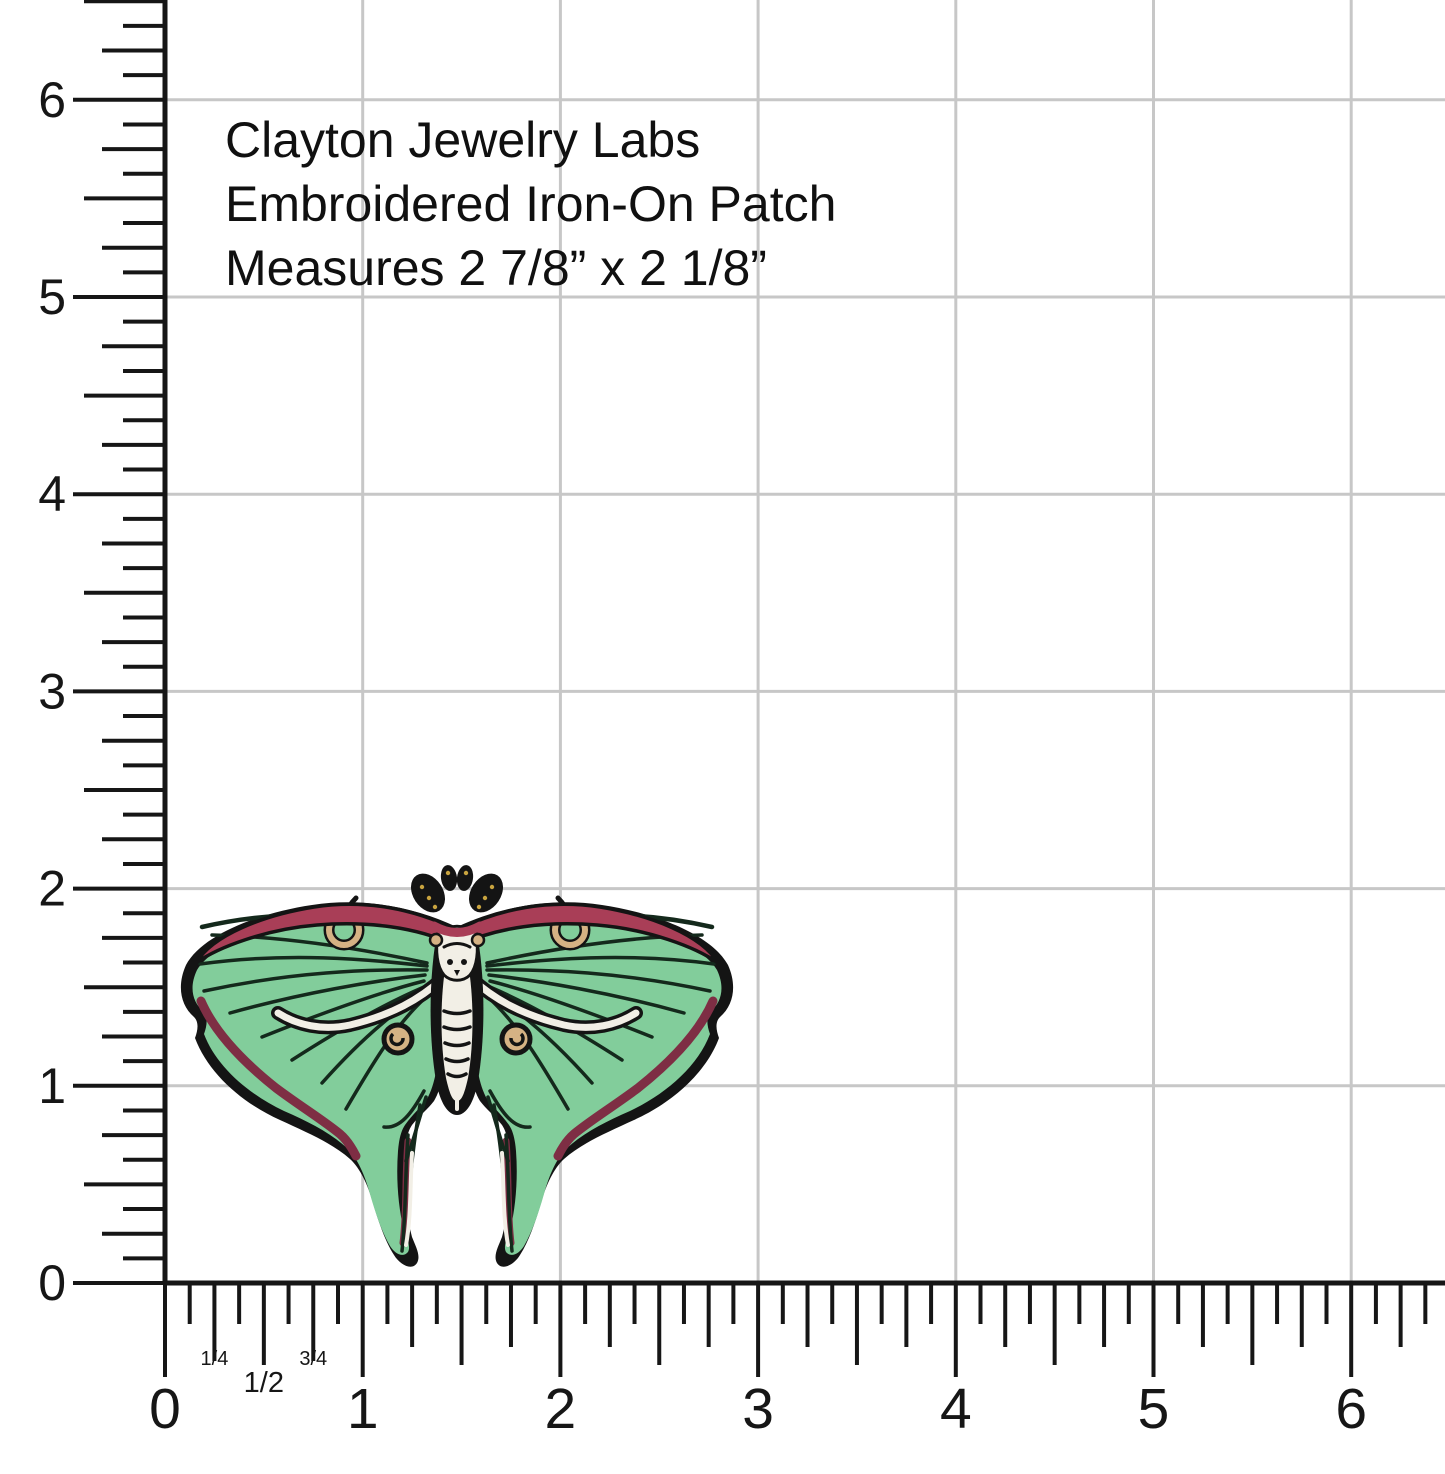 Image resolution: width=1445 pixels, height=1474 pixels. What do you see at coordinates (797, 1360) in the screenshot?
I see `horizontal-inch-ruler: 0 1 2 3 4 5 6 1/4 1/2 3/4` at bounding box center [797, 1360].